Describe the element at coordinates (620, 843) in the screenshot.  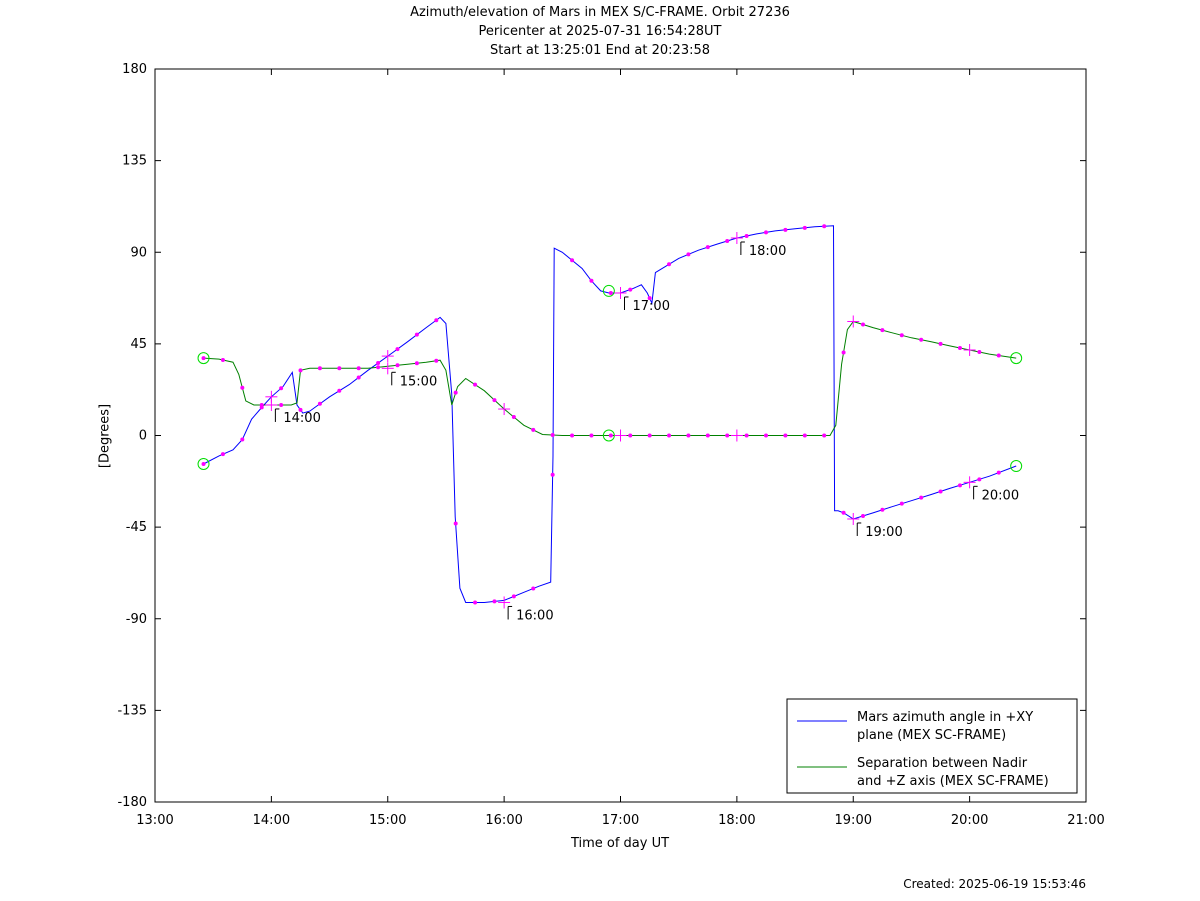
I see `x-axis-label: Time of day UT` at that location.